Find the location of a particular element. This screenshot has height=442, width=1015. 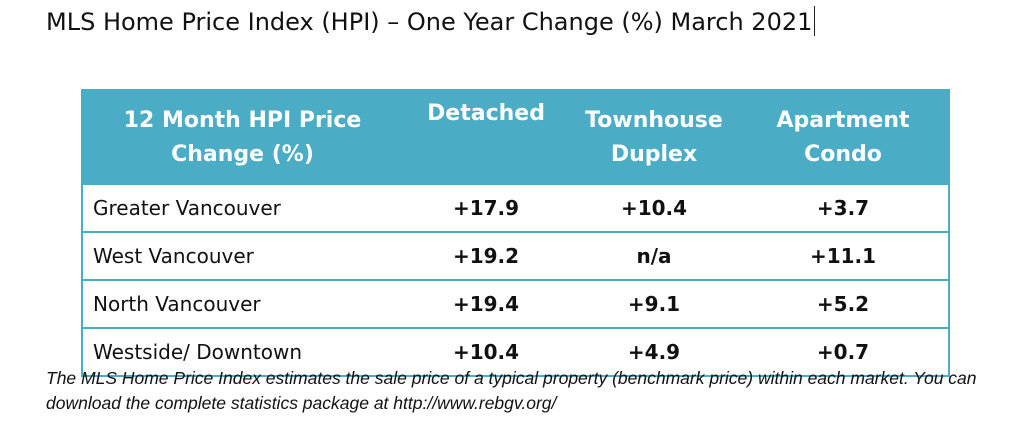

detached-cell: +17.9 is located at coordinates (486, 209).